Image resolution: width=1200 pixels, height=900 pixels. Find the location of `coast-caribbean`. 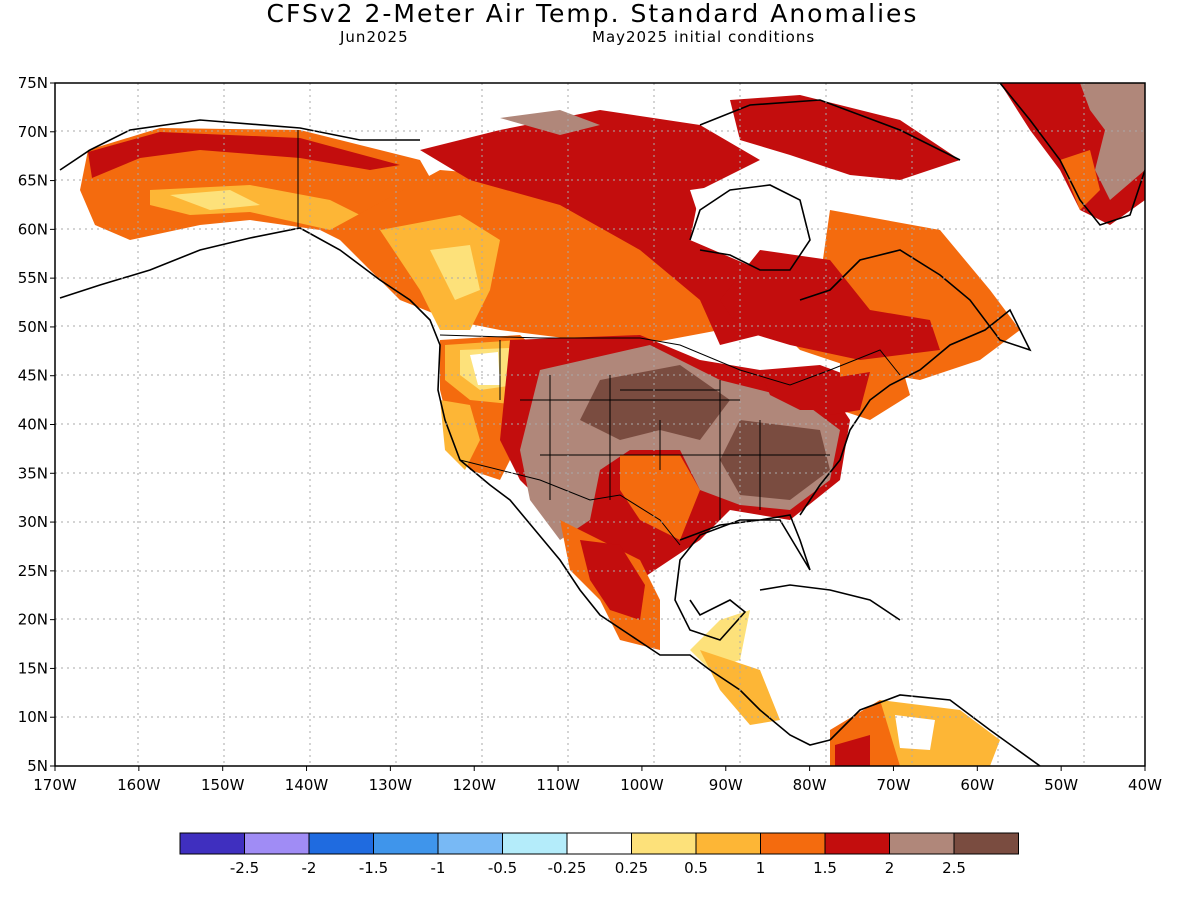

coast-caribbean is located at coordinates (830, 602).